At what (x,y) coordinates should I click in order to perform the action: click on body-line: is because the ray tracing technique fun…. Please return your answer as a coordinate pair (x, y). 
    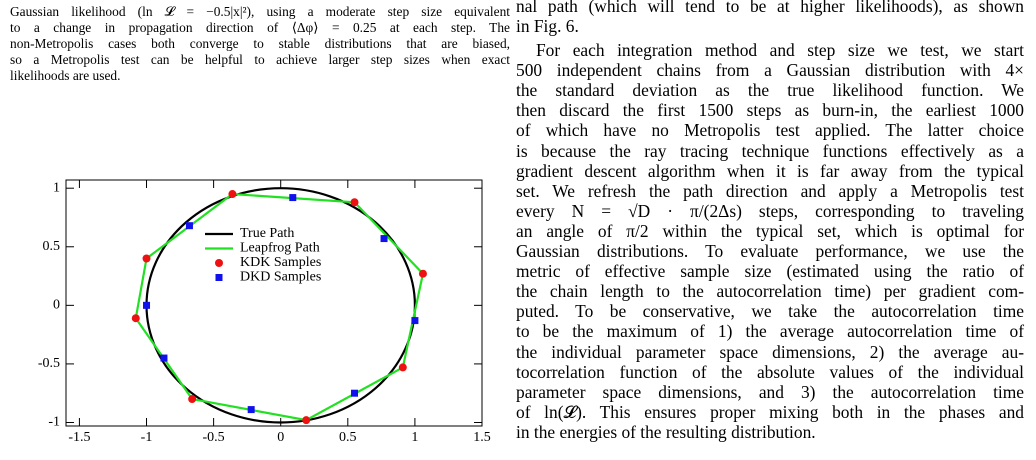
    Looking at the image, I should click on (770, 150).